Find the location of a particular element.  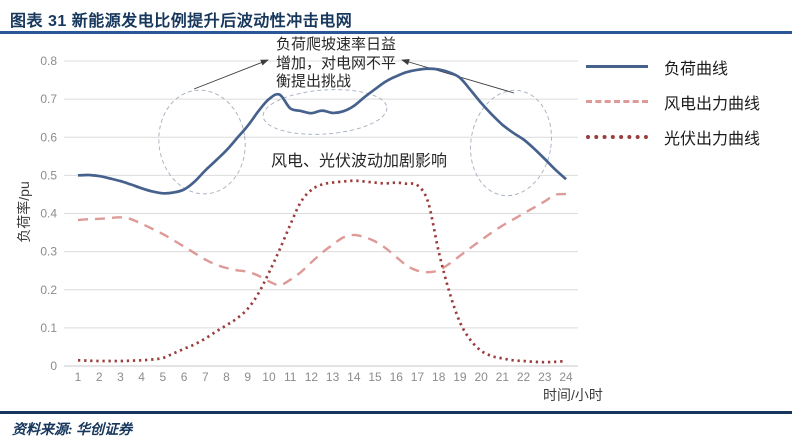

legend-item-load: 负荷曲线 is located at coordinates (673, 66).